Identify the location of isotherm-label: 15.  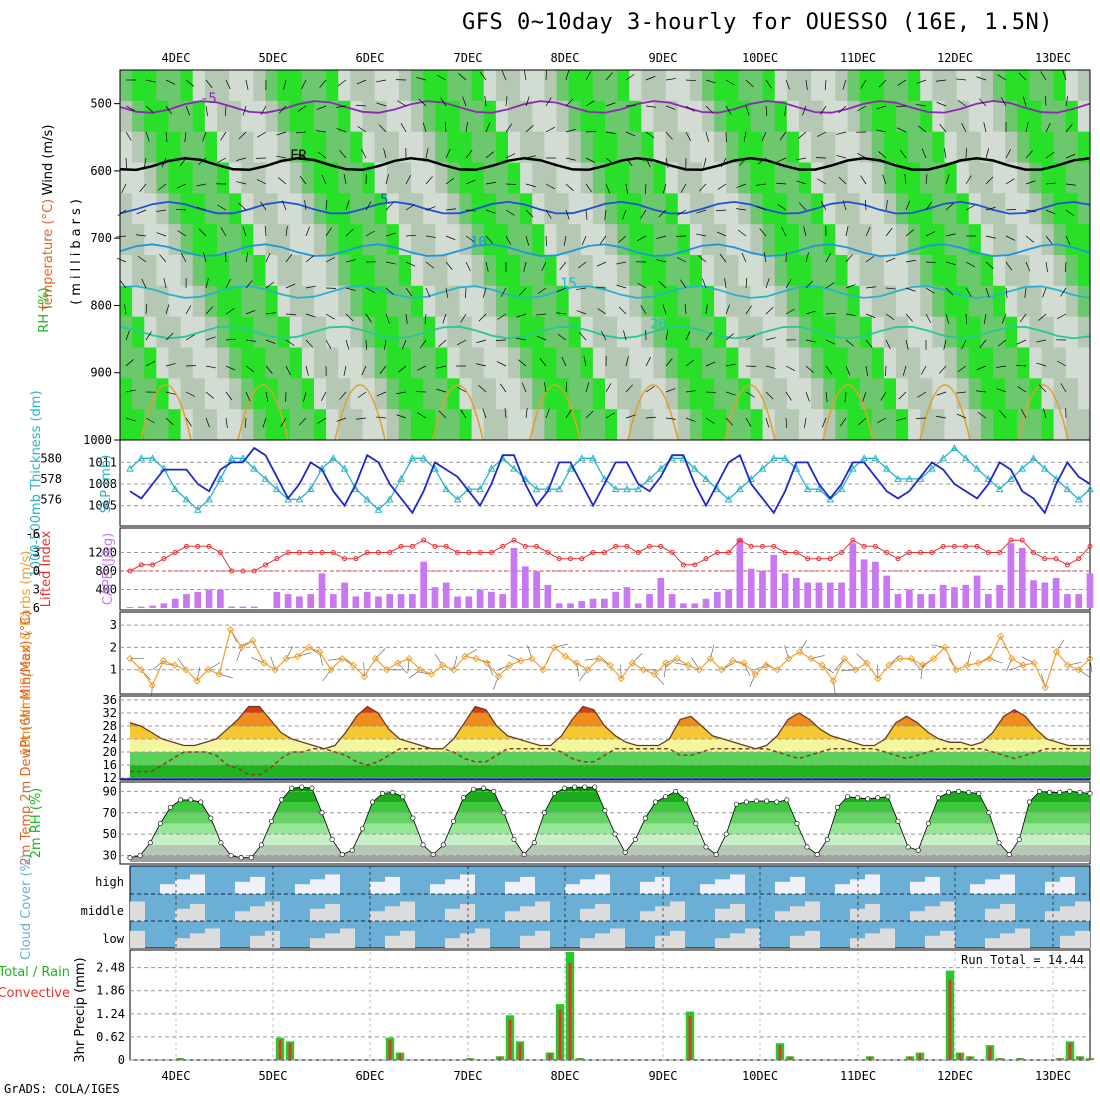
(568, 284).